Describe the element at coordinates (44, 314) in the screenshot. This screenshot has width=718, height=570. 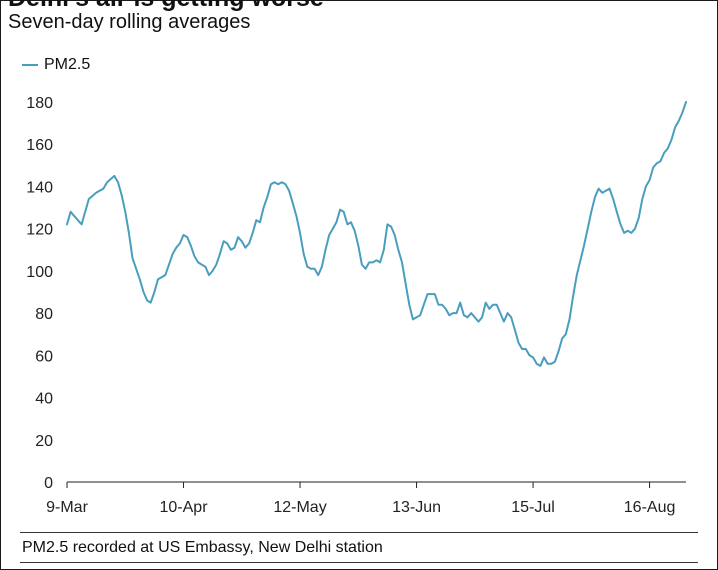
I see `y-tick-label: 80` at that location.